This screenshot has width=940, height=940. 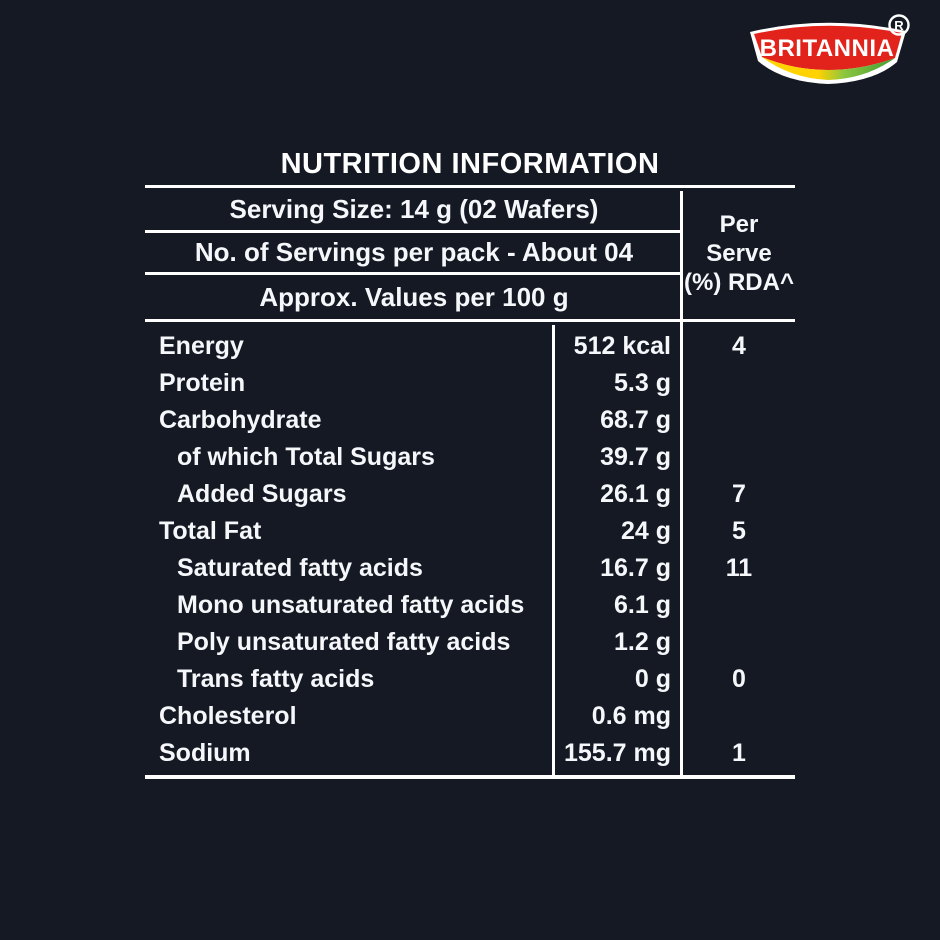 I want to click on nutrient-rda: 4, so click(x=739, y=346).